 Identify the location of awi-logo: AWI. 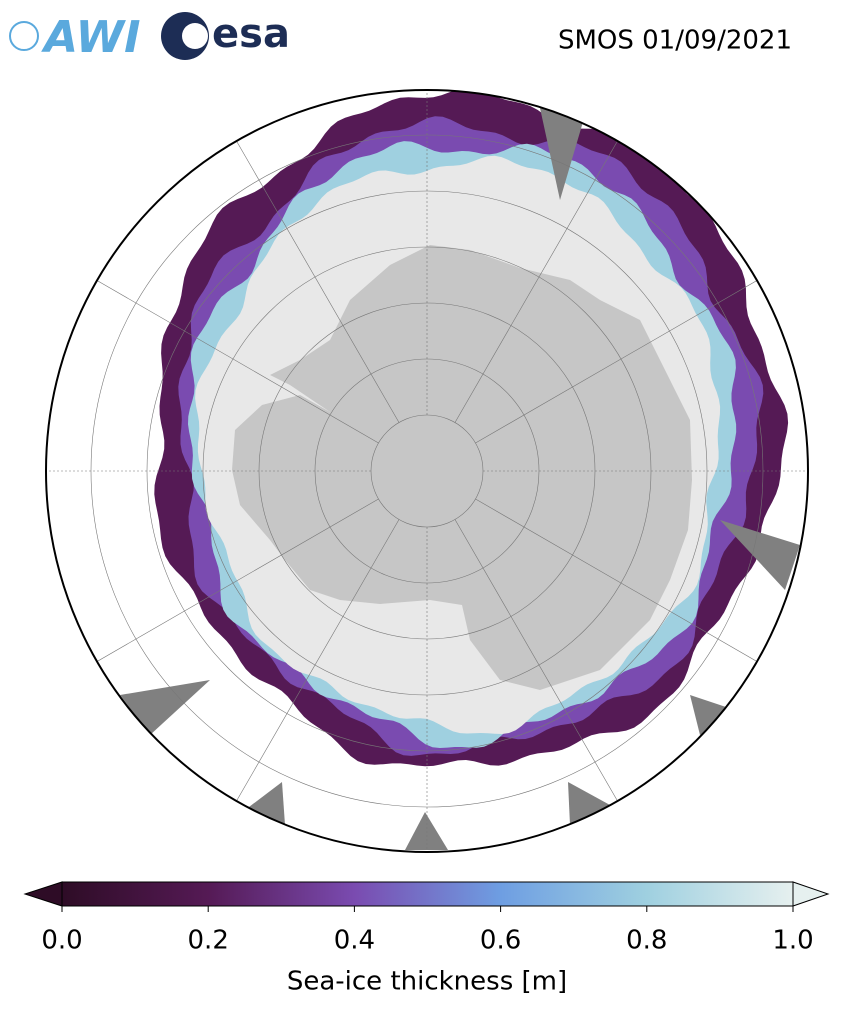
(75, 37).